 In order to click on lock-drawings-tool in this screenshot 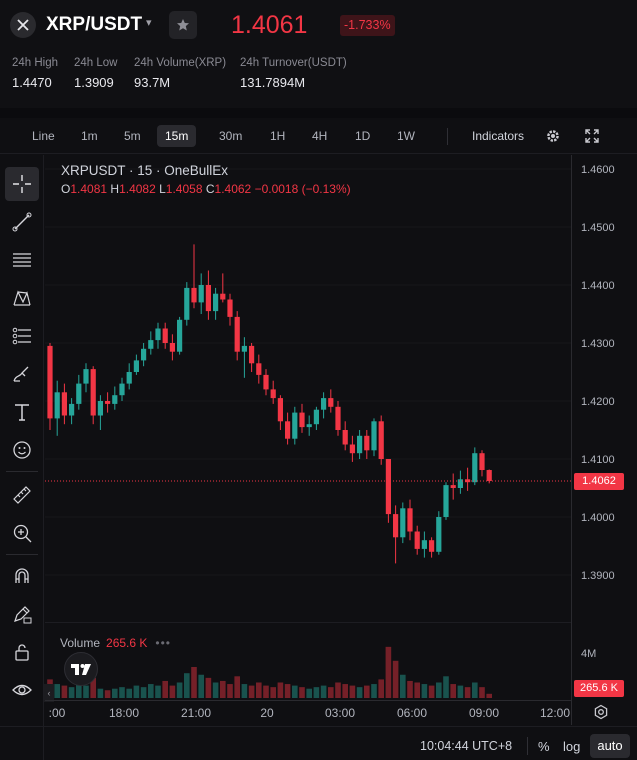, I will do `click(22, 614)`.